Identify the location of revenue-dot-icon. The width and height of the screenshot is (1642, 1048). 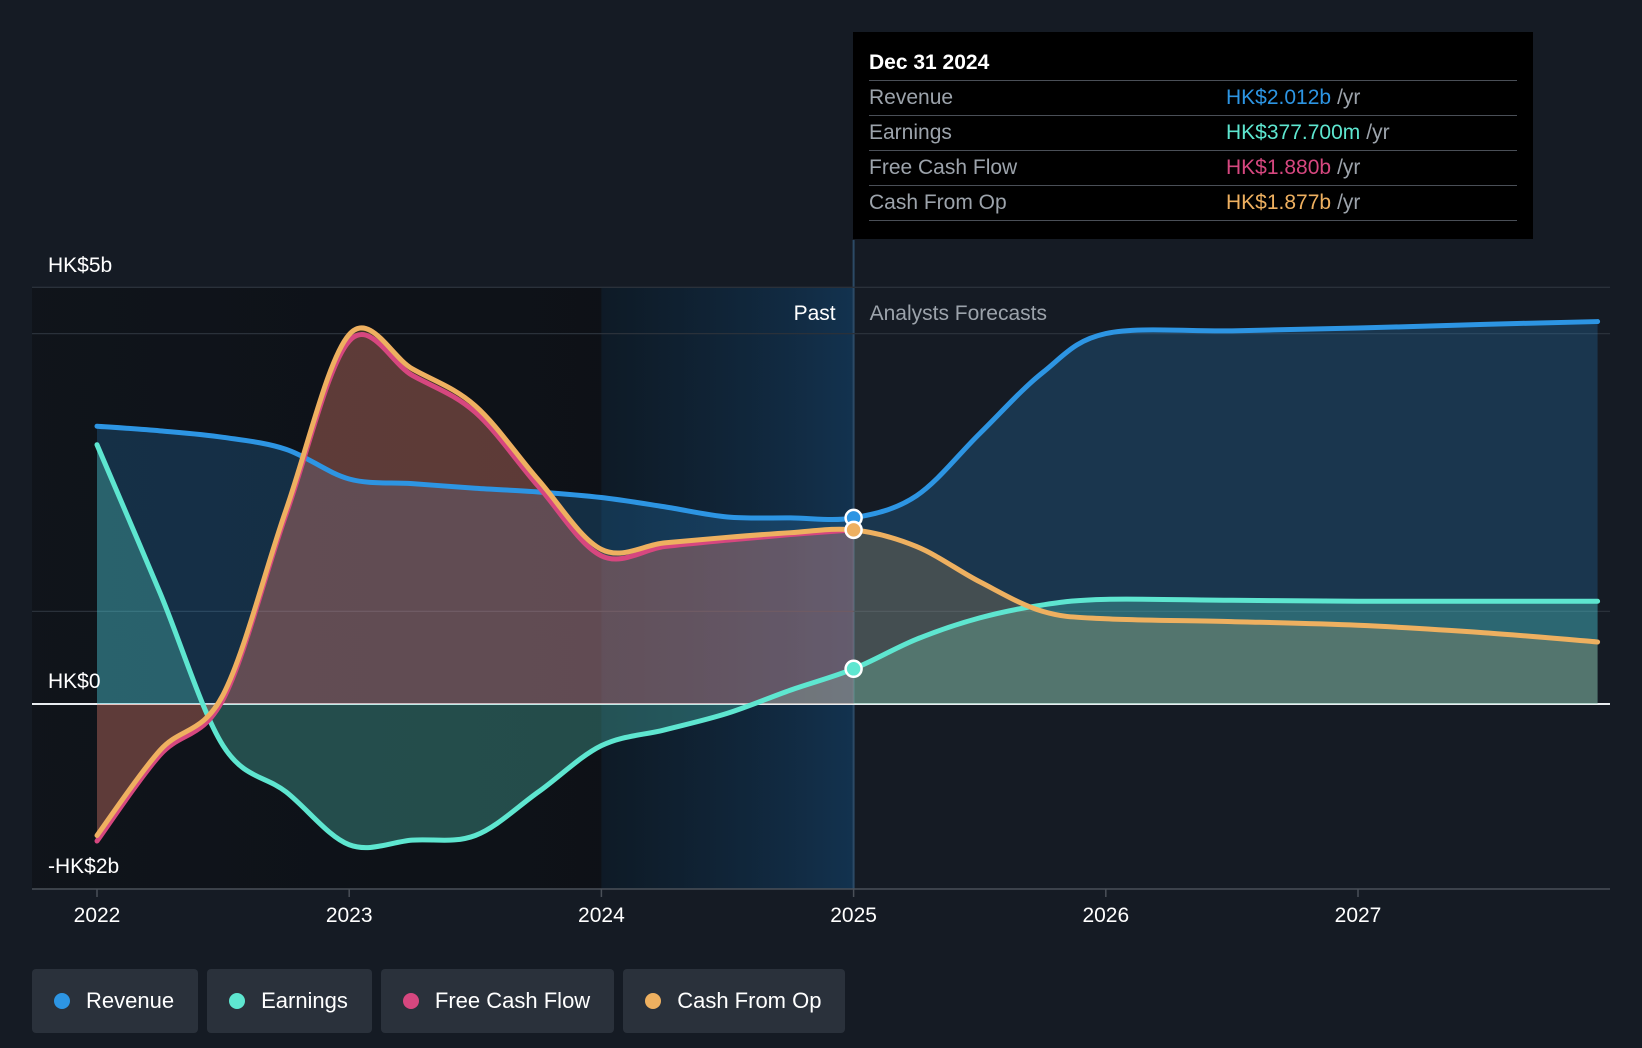
(62, 1001).